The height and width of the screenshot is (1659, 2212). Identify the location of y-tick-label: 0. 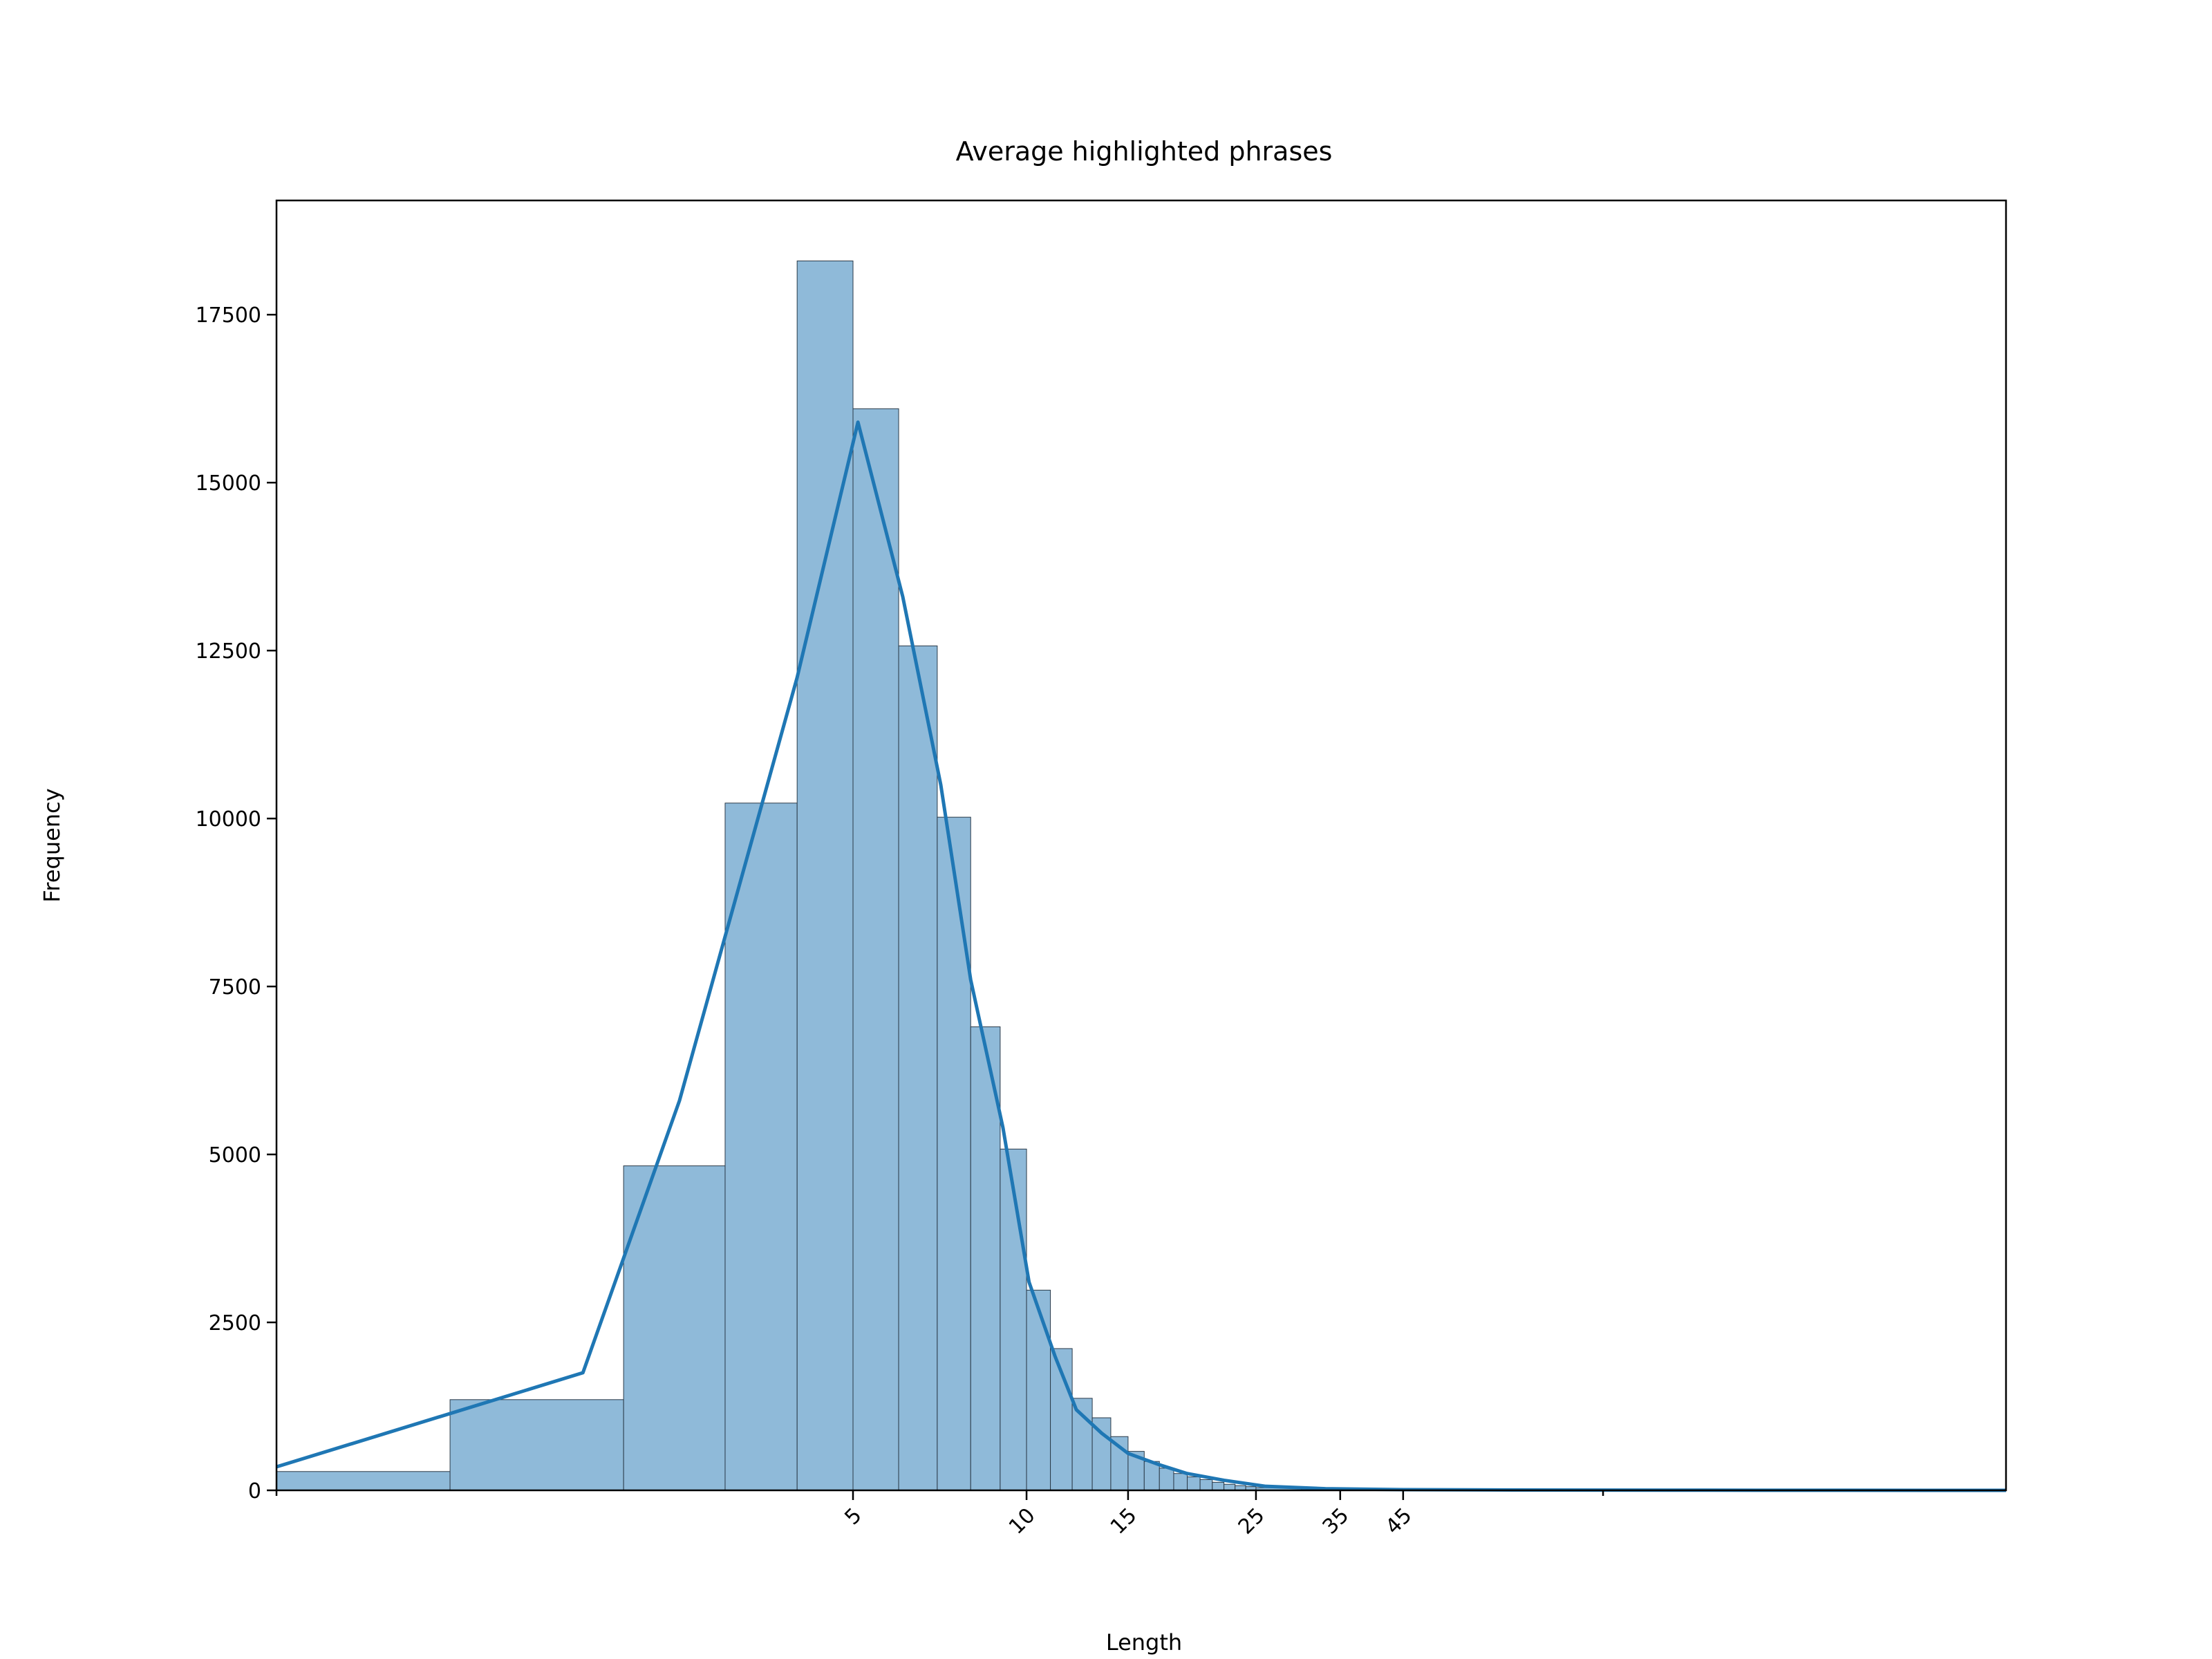
(255, 1491).